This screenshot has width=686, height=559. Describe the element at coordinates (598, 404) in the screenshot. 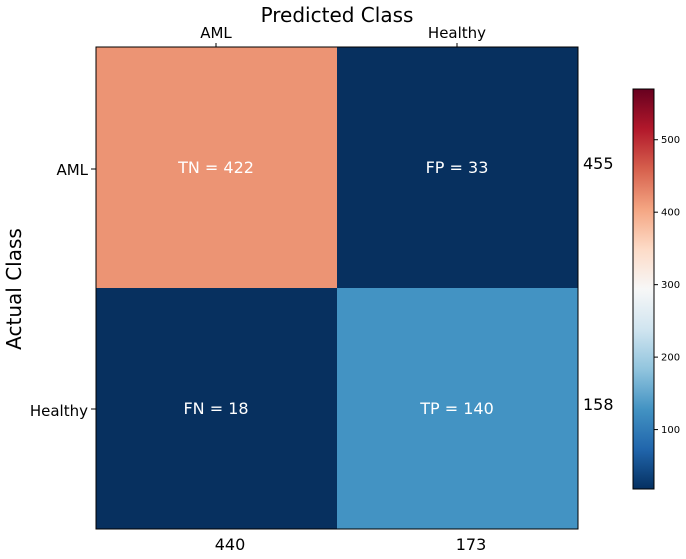

I see `row-total-healthy: 158` at that location.